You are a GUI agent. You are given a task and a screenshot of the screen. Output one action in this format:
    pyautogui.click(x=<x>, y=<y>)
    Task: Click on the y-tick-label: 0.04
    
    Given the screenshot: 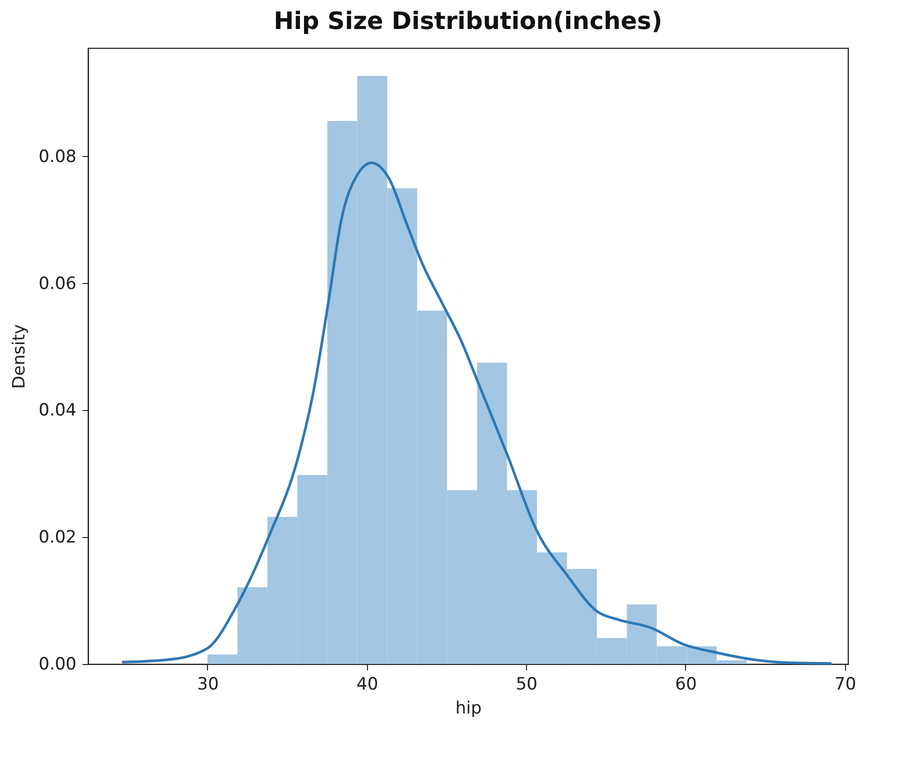 What is the action you would take?
    pyautogui.click(x=57, y=410)
    